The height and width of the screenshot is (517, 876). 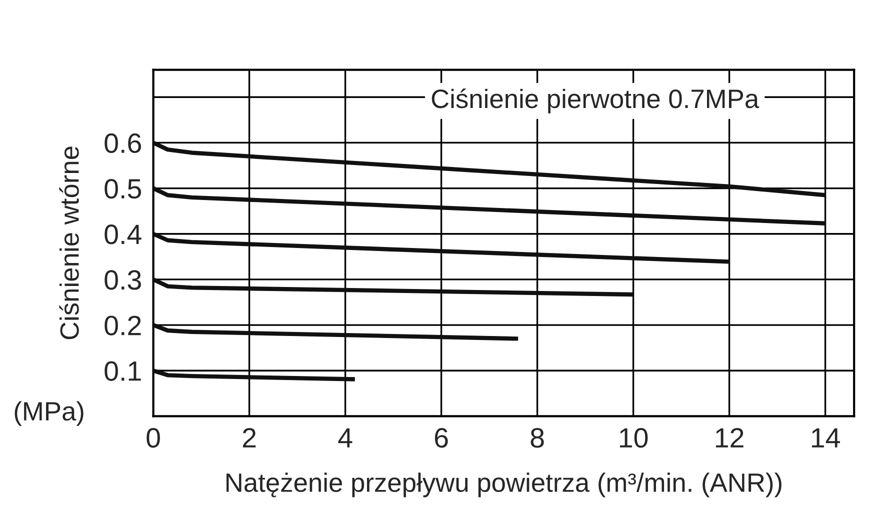 I want to click on x-tick-label: 2, so click(x=249, y=438).